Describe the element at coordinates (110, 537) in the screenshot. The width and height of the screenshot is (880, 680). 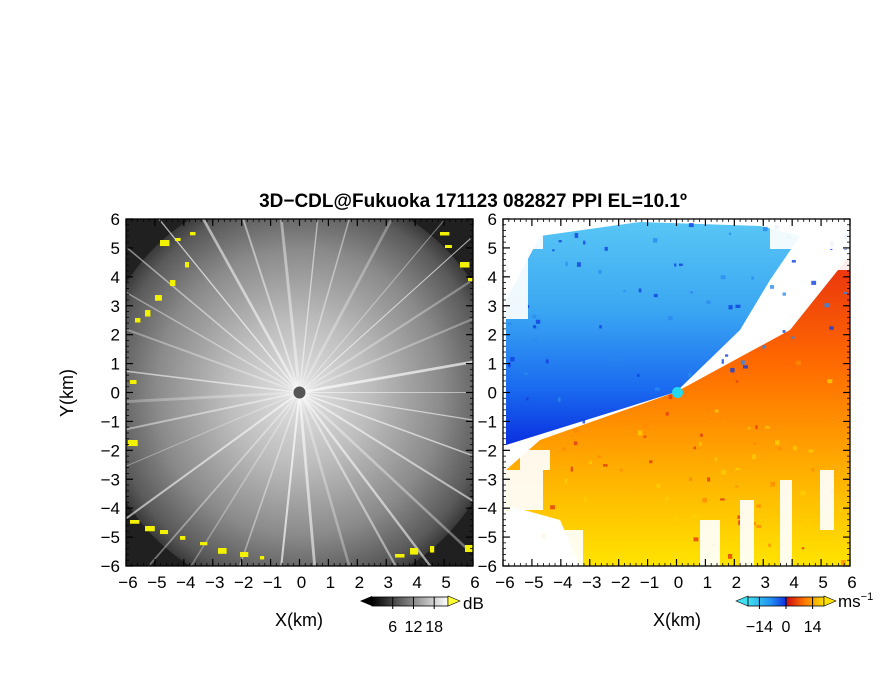
I see `y-tick-label: −5` at that location.